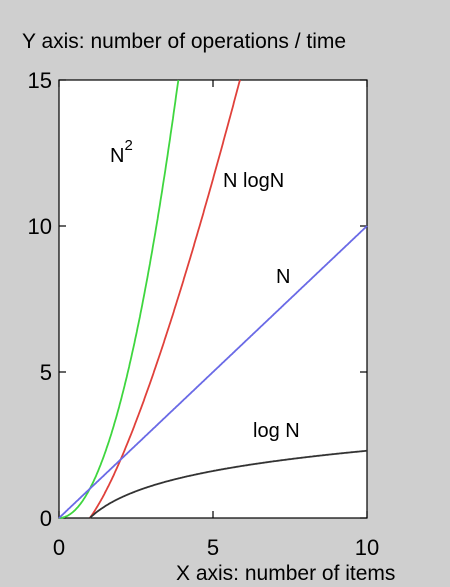  What do you see at coordinates (283, 277) in the screenshot?
I see `series-label-linear: N` at bounding box center [283, 277].